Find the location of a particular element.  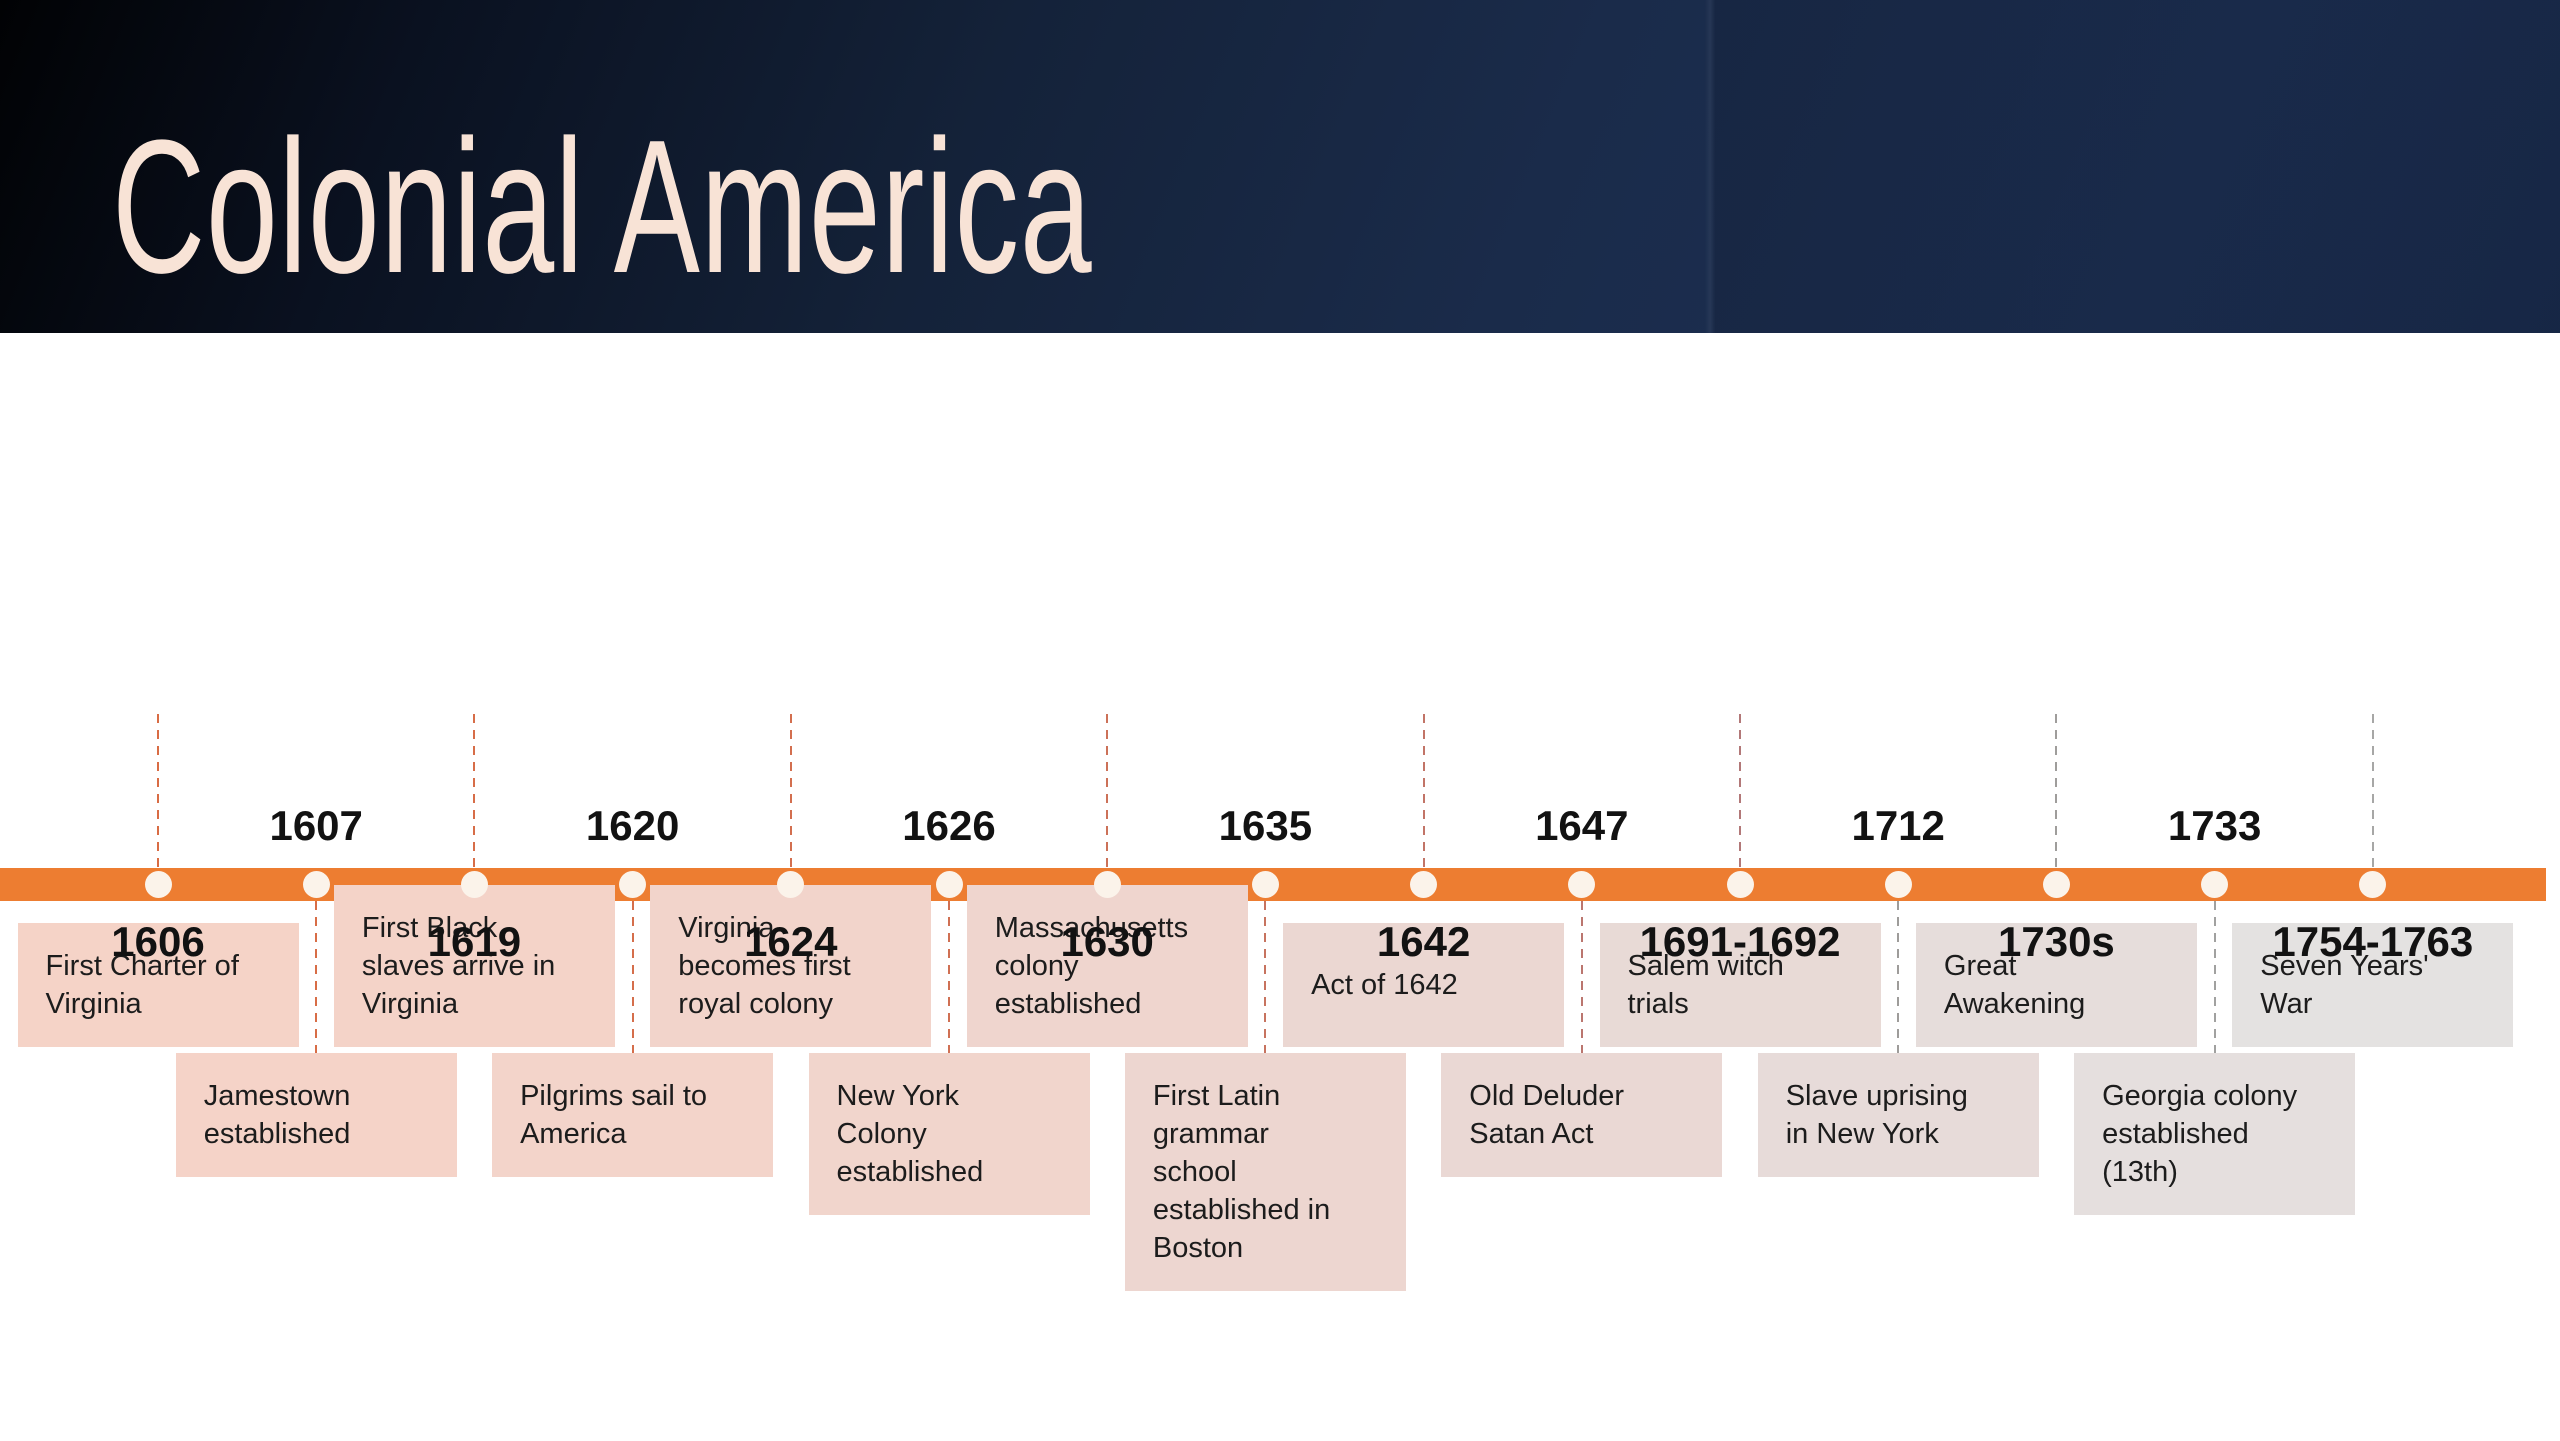

event-box: First Charter of Virginia is located at coordinates (158, 985).